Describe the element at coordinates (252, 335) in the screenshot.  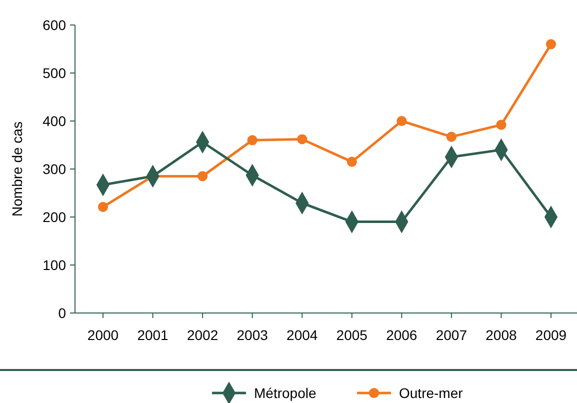
I see `x-tick-label: 2003` at that location.